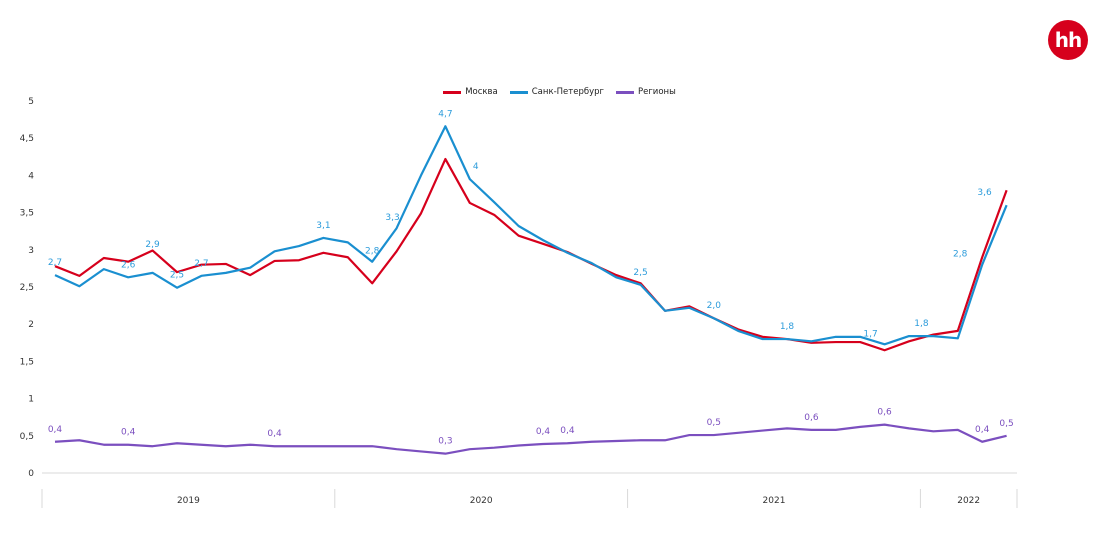 The width and height of the screenshot is (1119, 533). I want to click on y-tick-label: 4, so click(31, 176).